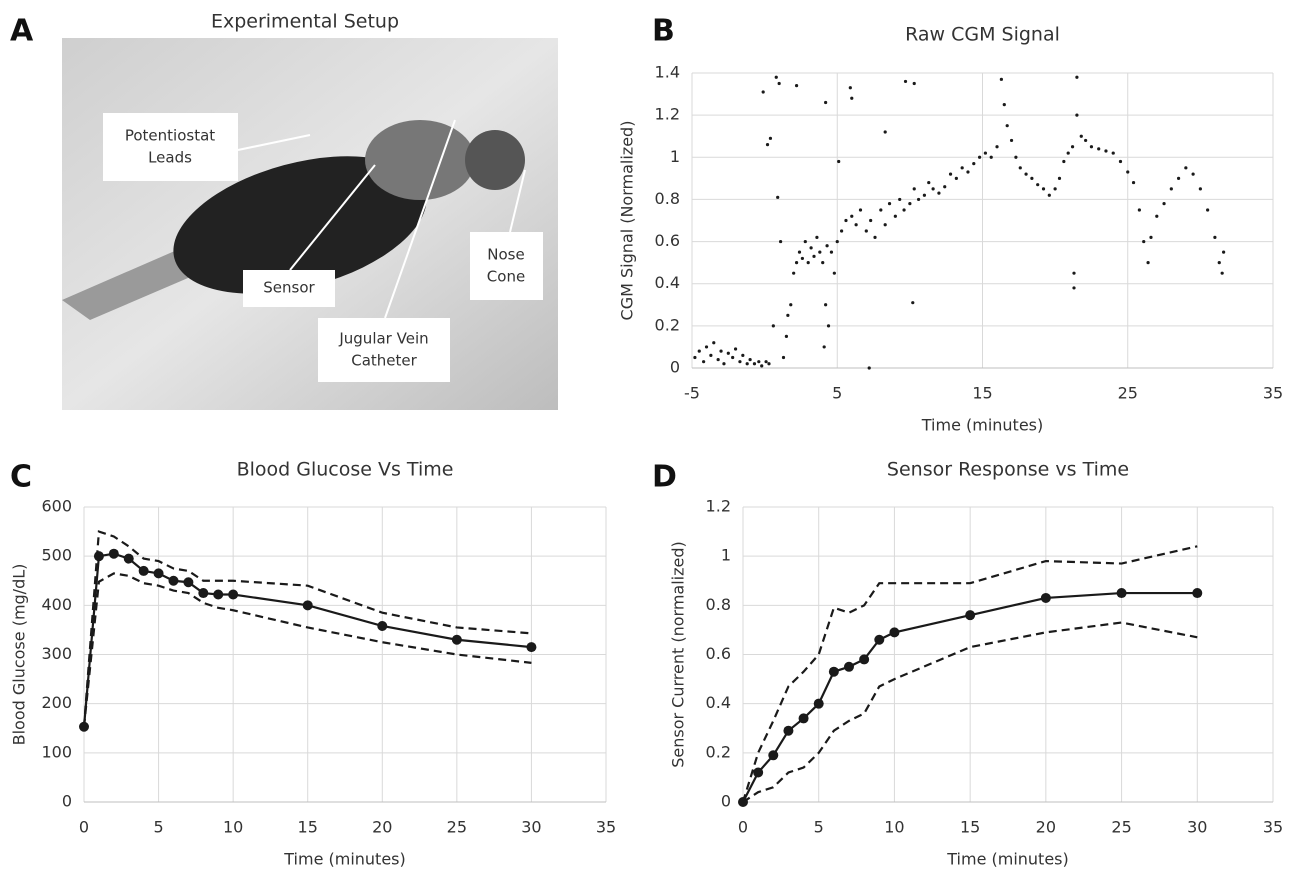 The image size is (1296, 874). Describe the element at coordinates (667, 114) in the screenshot. I see `y-tick-label: 1.2` at that location.